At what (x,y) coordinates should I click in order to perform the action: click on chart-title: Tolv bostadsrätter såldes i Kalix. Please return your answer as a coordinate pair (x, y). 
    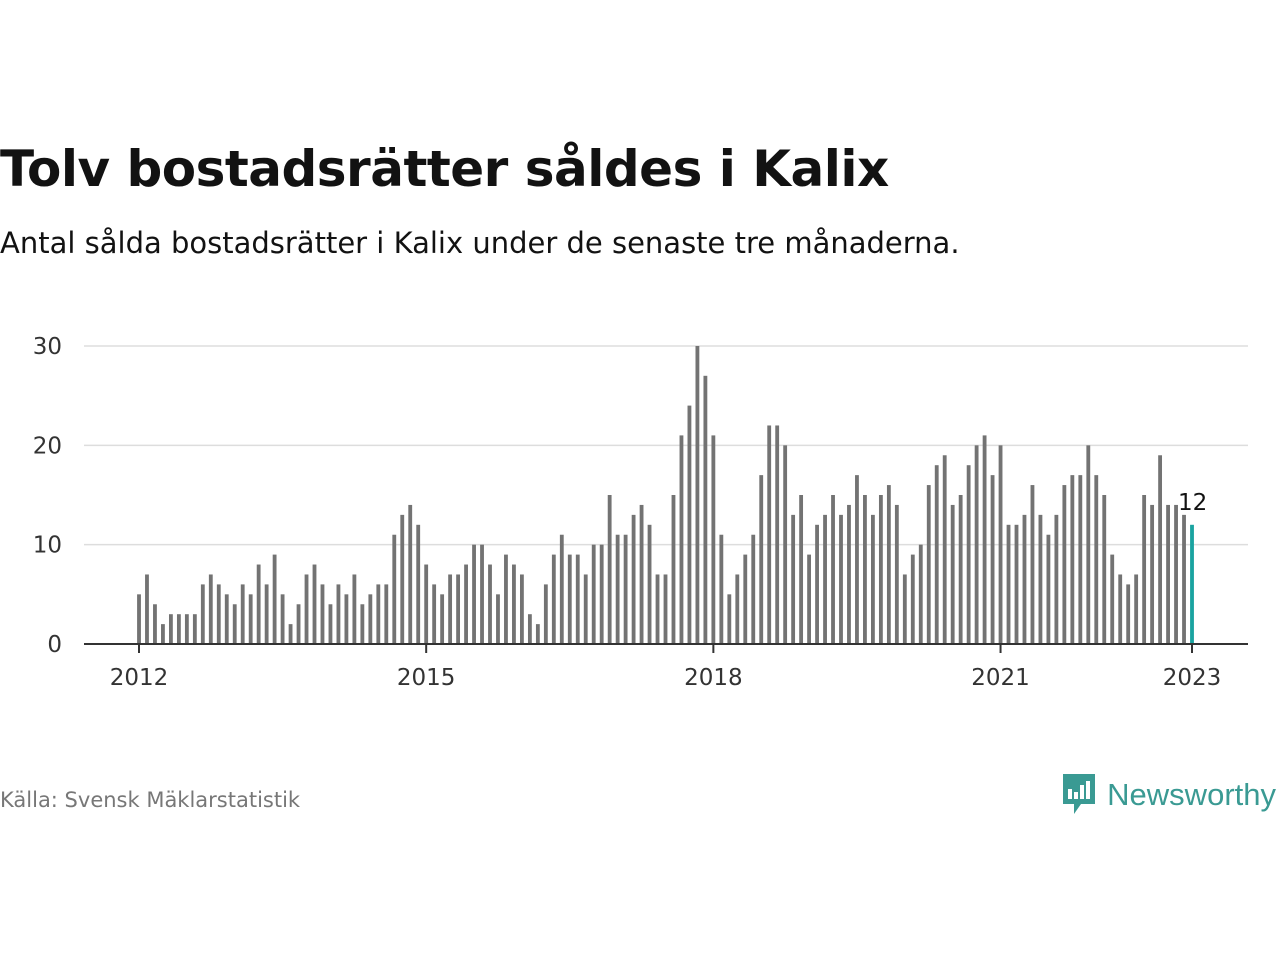
    Looking at the image, I should click on (444, 169).